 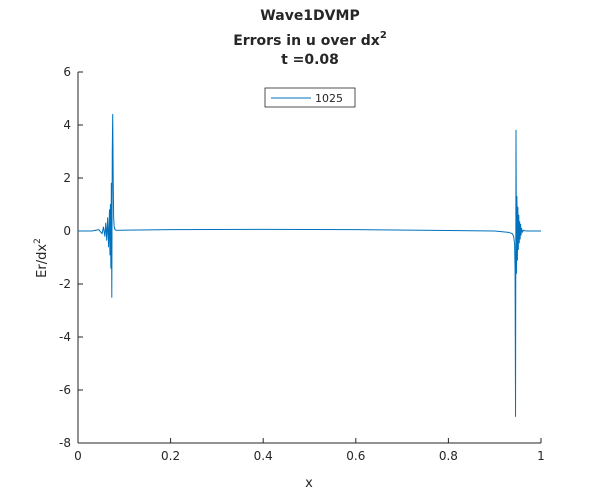 What do you see at coordinates (310, 39) in the screenshot?
I see `chart-title-line-2: Errors in u over dx2` at bounding box center [310, 39].